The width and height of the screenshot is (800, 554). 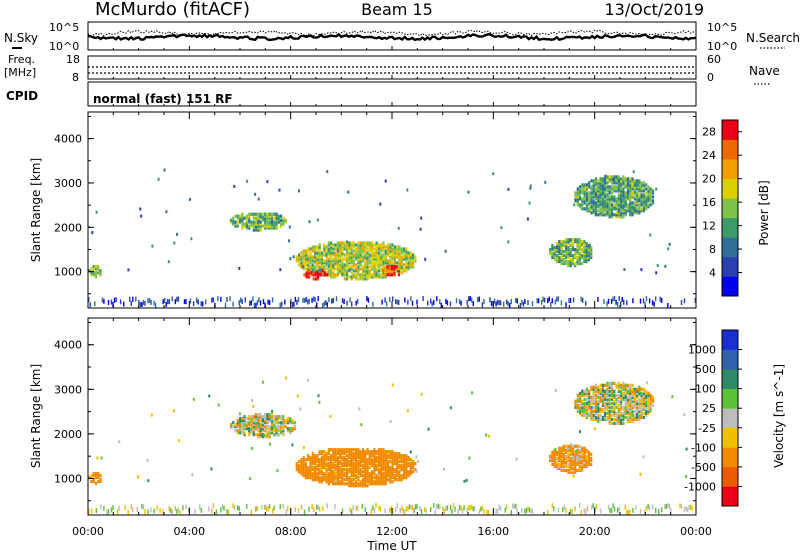 What do you see at coordinates (709, 226) in the screenshot?
I see `colorbar-tick-label: 12` at bounding box center [709, 226].